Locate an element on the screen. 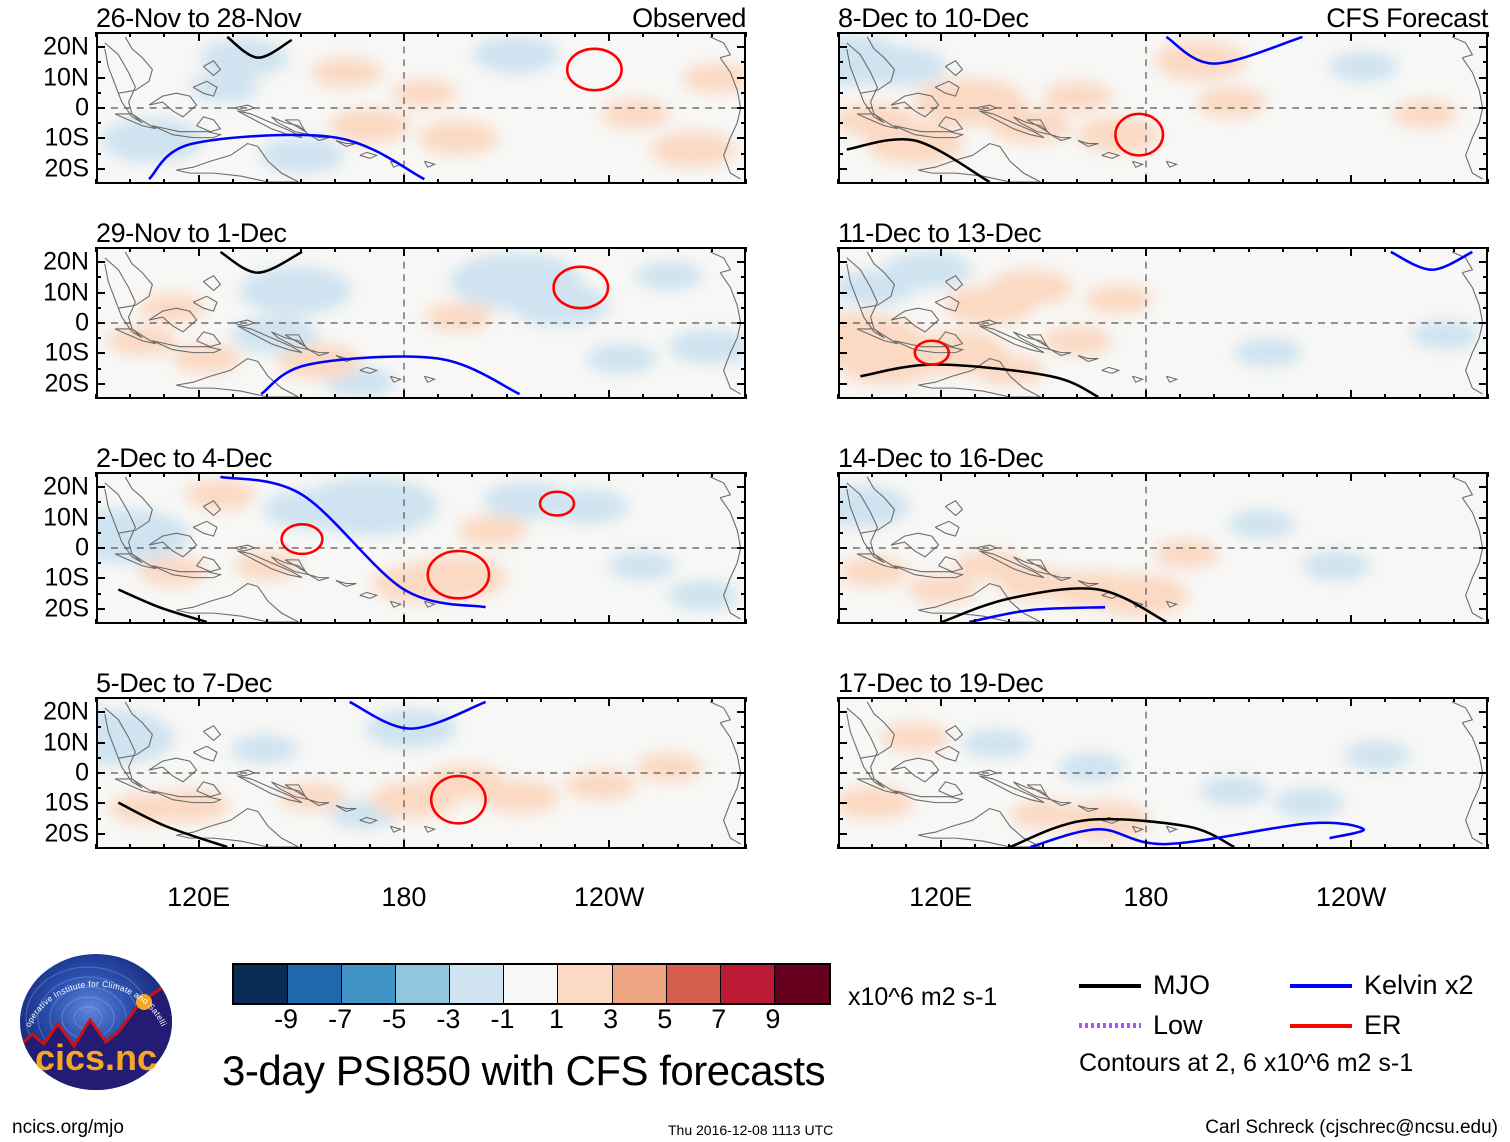 The height and width of the screenshot is (1142, 1510). panel-date-title: 17-Dec to 19-Dec is located at coordinates (941, 683).